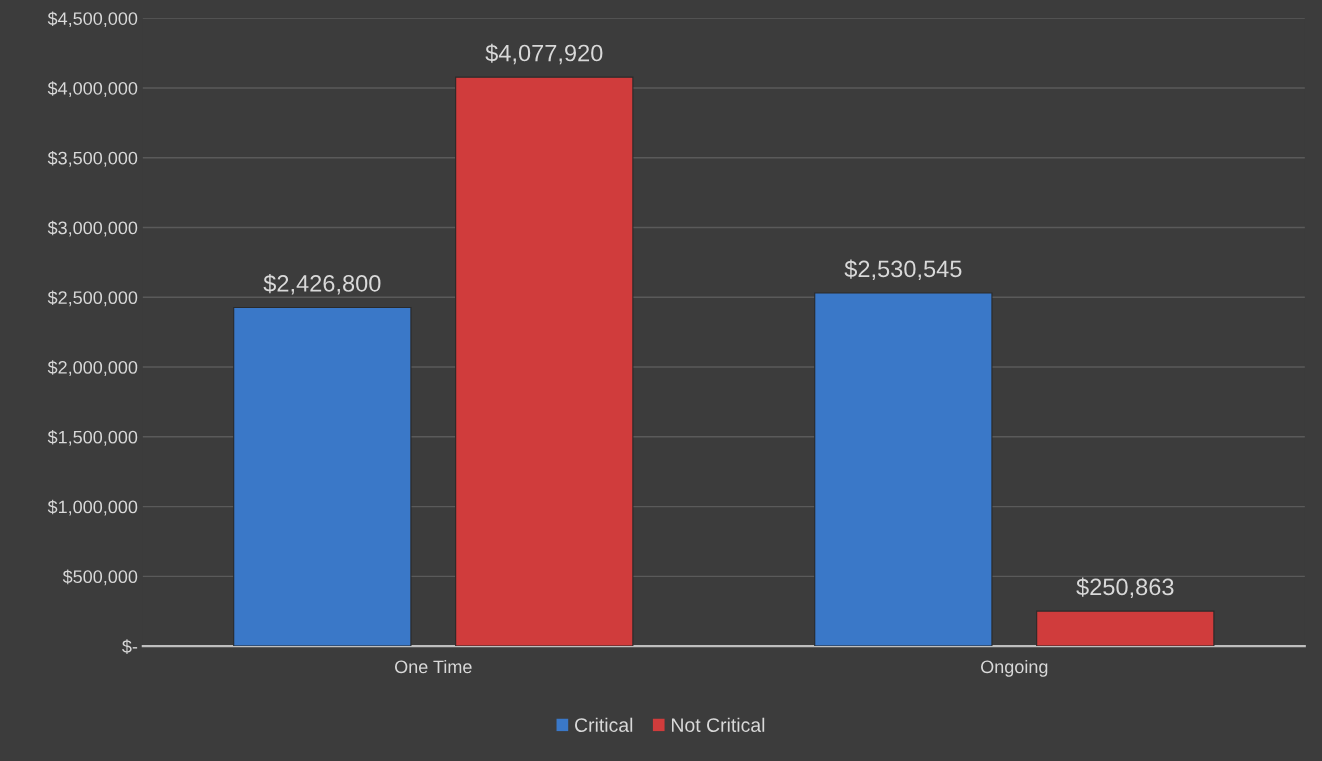  I want to click on y-tick-label: $4,500,000, so click(92, 19).